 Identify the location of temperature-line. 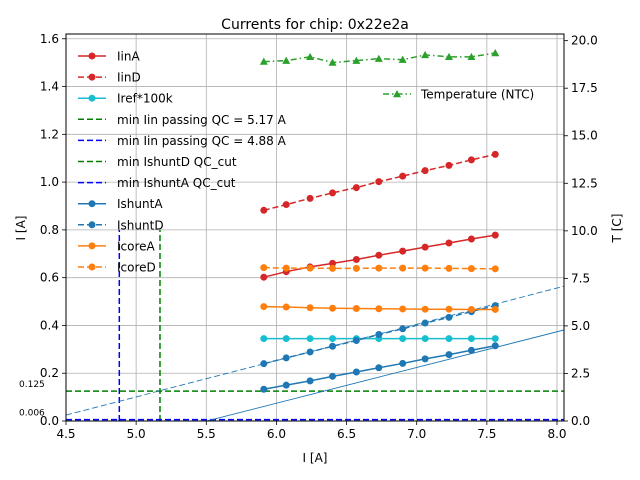
(379, 58).